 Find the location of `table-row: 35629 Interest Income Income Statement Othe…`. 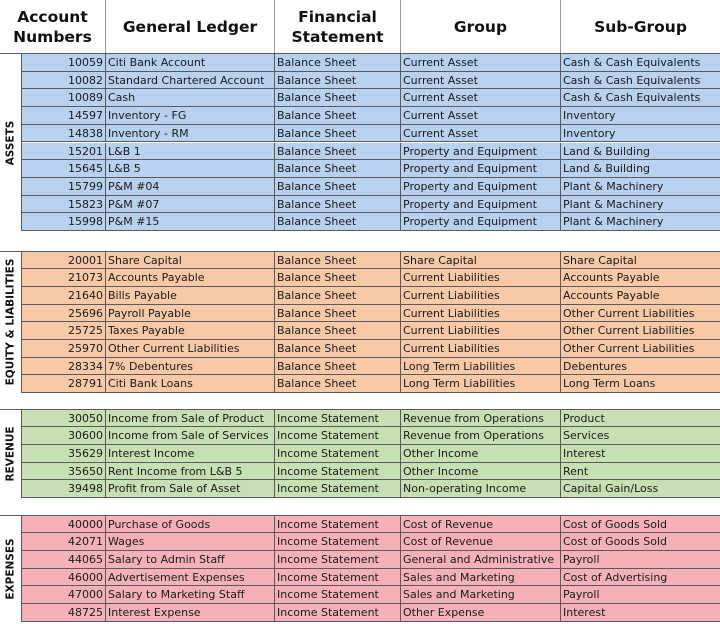

table-row: 35629 Interest Income Income Statement Othe… is located at coordinates (371, 453).